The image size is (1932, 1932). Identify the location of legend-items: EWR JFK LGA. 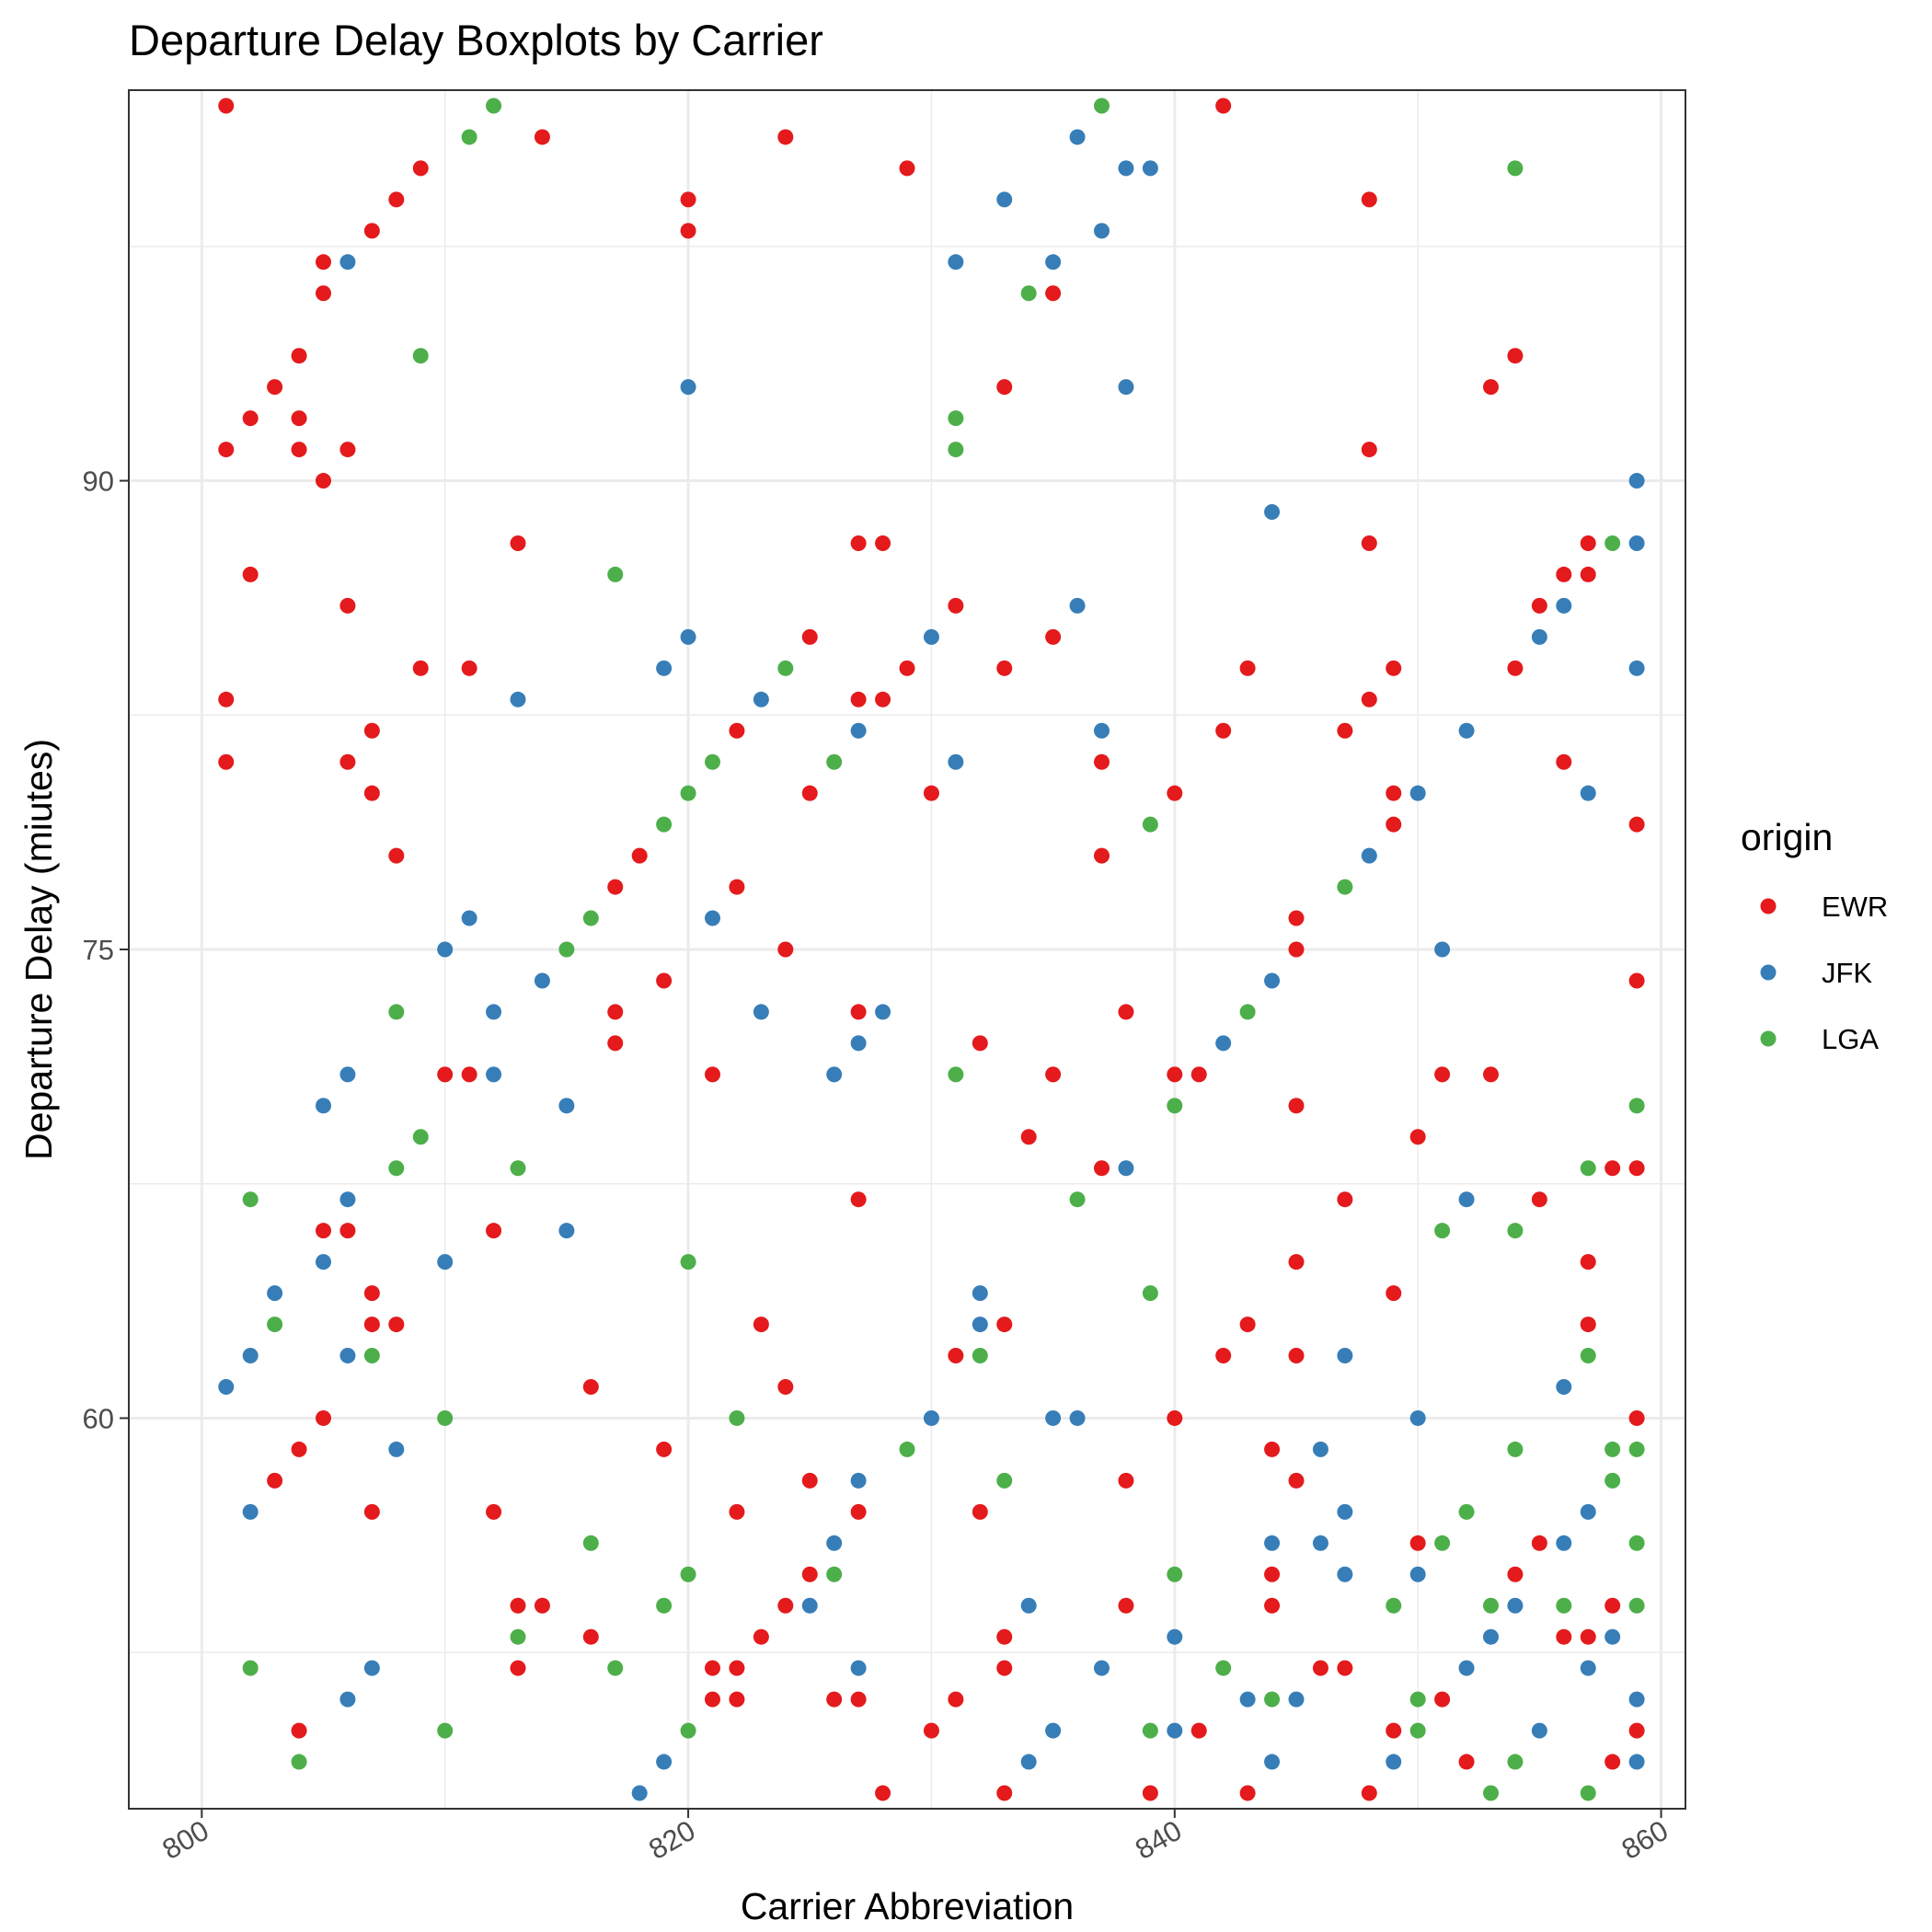
(1824, 973).